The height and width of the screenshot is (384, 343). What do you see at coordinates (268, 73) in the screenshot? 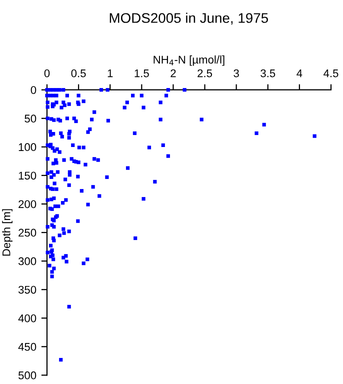
I see `x-tick-label: 3.5` at bounding box center [268, 73].